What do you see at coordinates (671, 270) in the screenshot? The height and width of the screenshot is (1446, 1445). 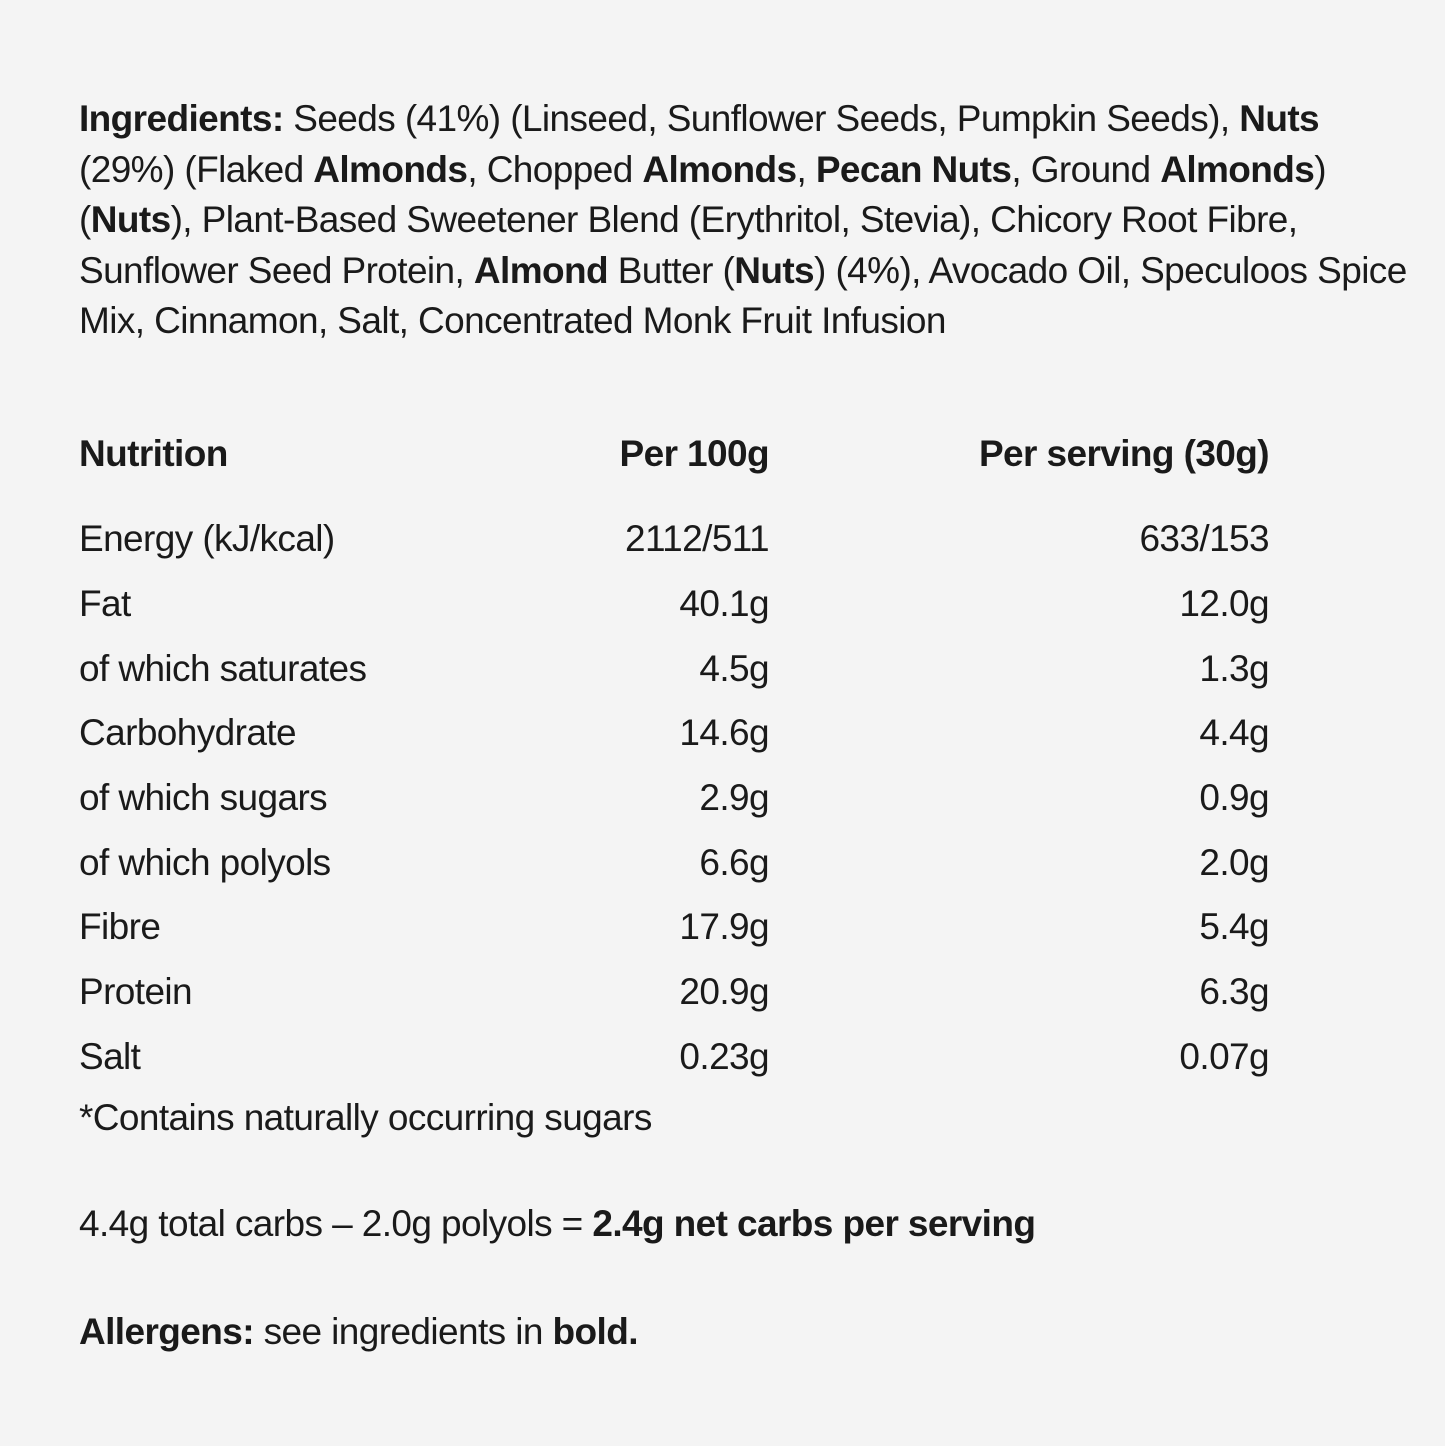 I see `ingredient-text-segment: Butter (` at bounding box center [671, 270].